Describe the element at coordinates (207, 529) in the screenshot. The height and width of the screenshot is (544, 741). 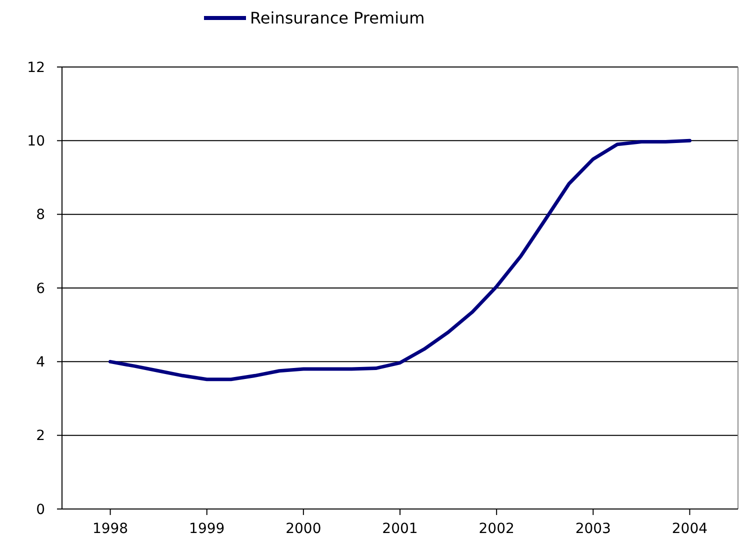
I see `x-tick-label: 1999` at that location.